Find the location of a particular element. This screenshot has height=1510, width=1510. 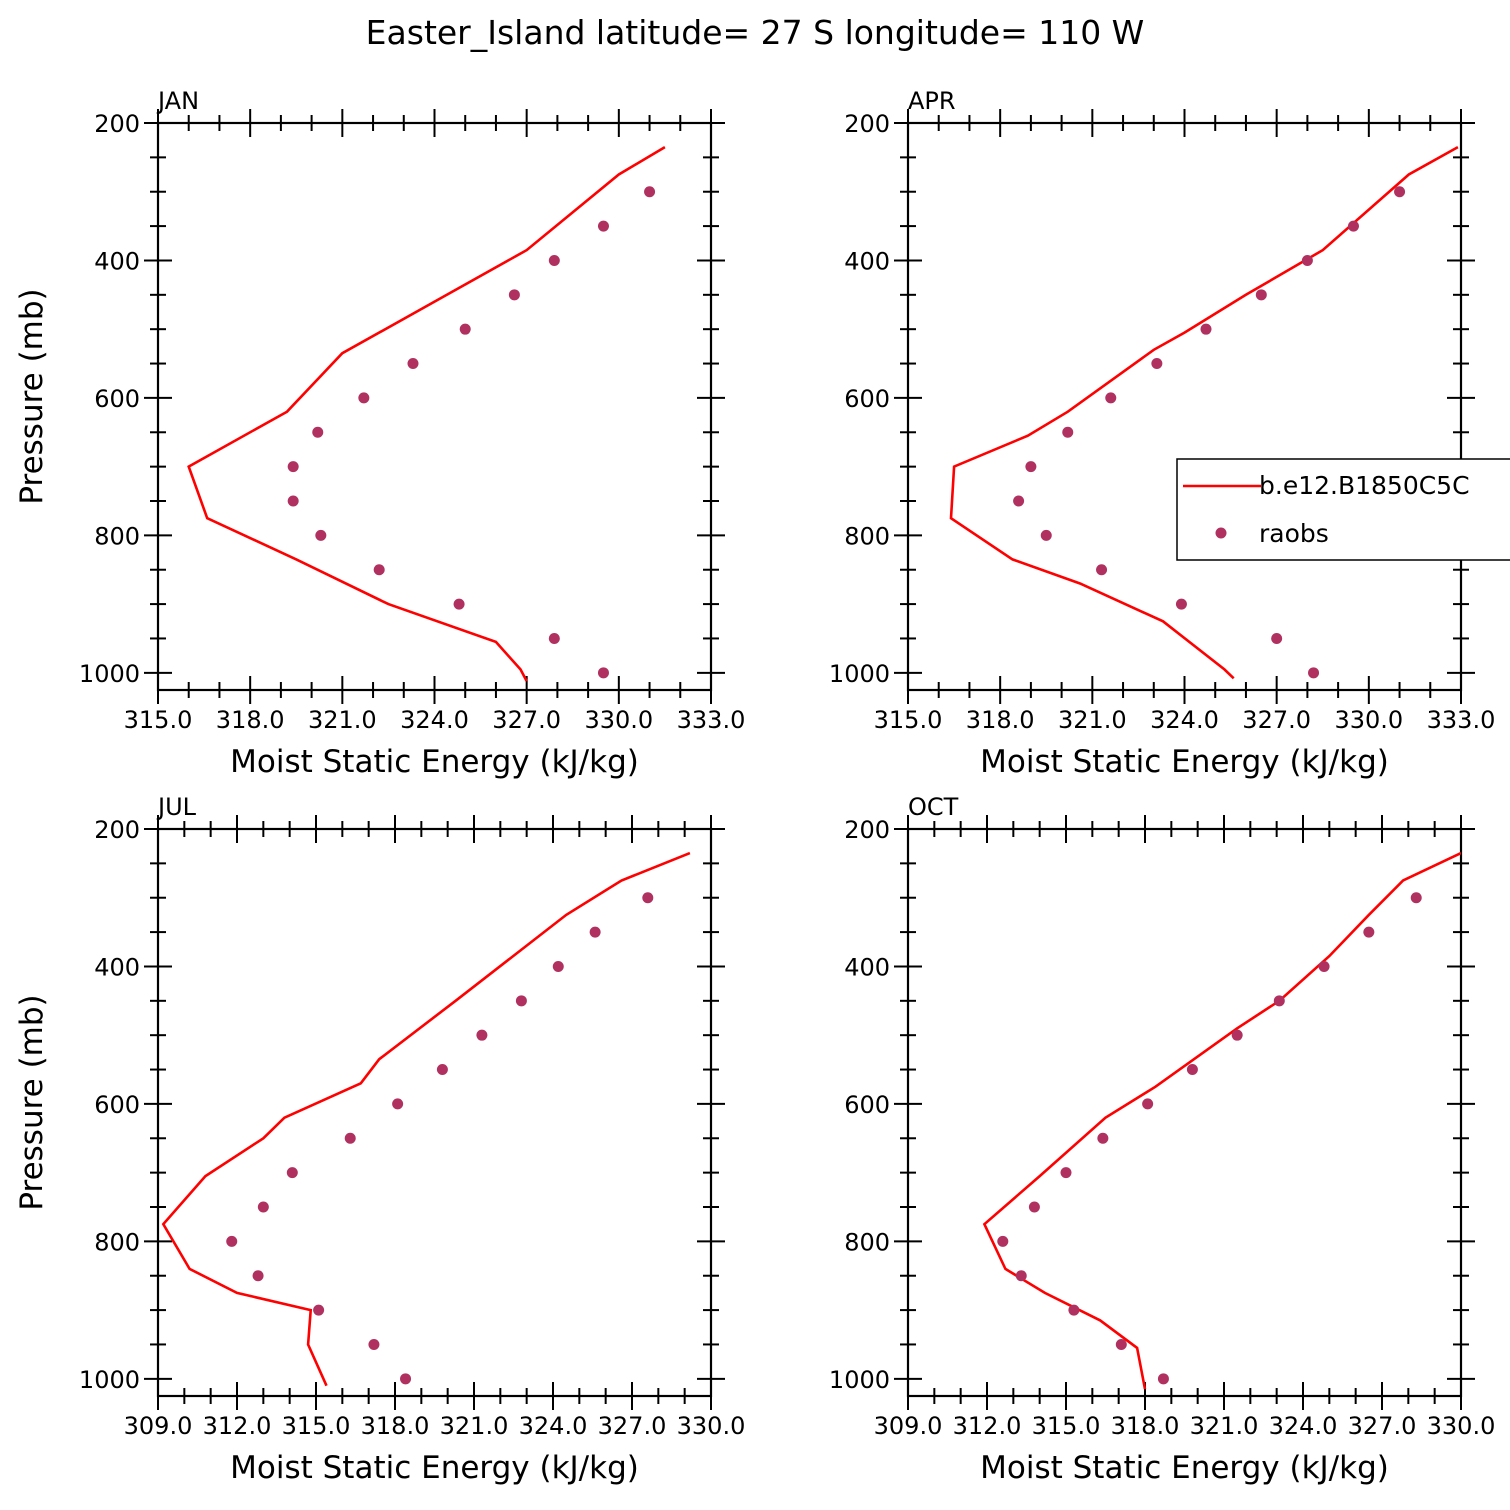

legend-label-model: b.e12.B1850C5C is located at coordinates (1364, 485).